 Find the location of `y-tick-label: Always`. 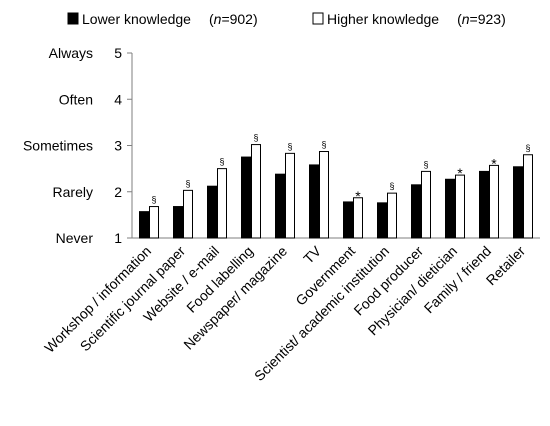

y-tick-label: Always is located at coordinates (71, 53).